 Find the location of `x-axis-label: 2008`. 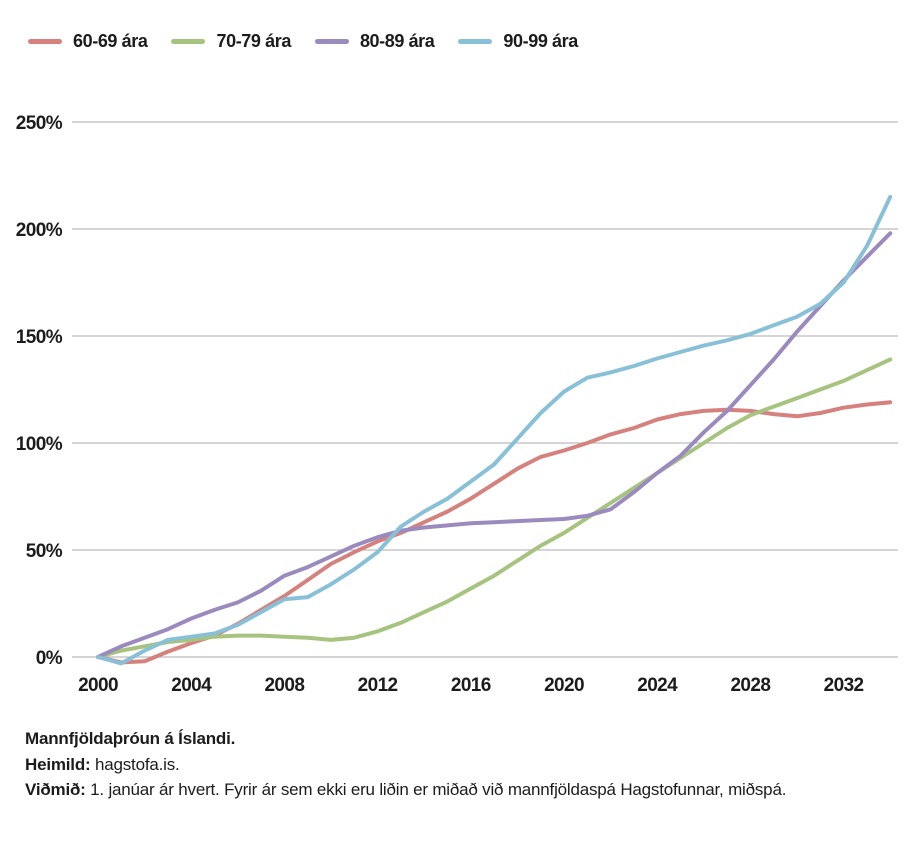

x-axis-label: 2008 is located at coordinates (284, 685).